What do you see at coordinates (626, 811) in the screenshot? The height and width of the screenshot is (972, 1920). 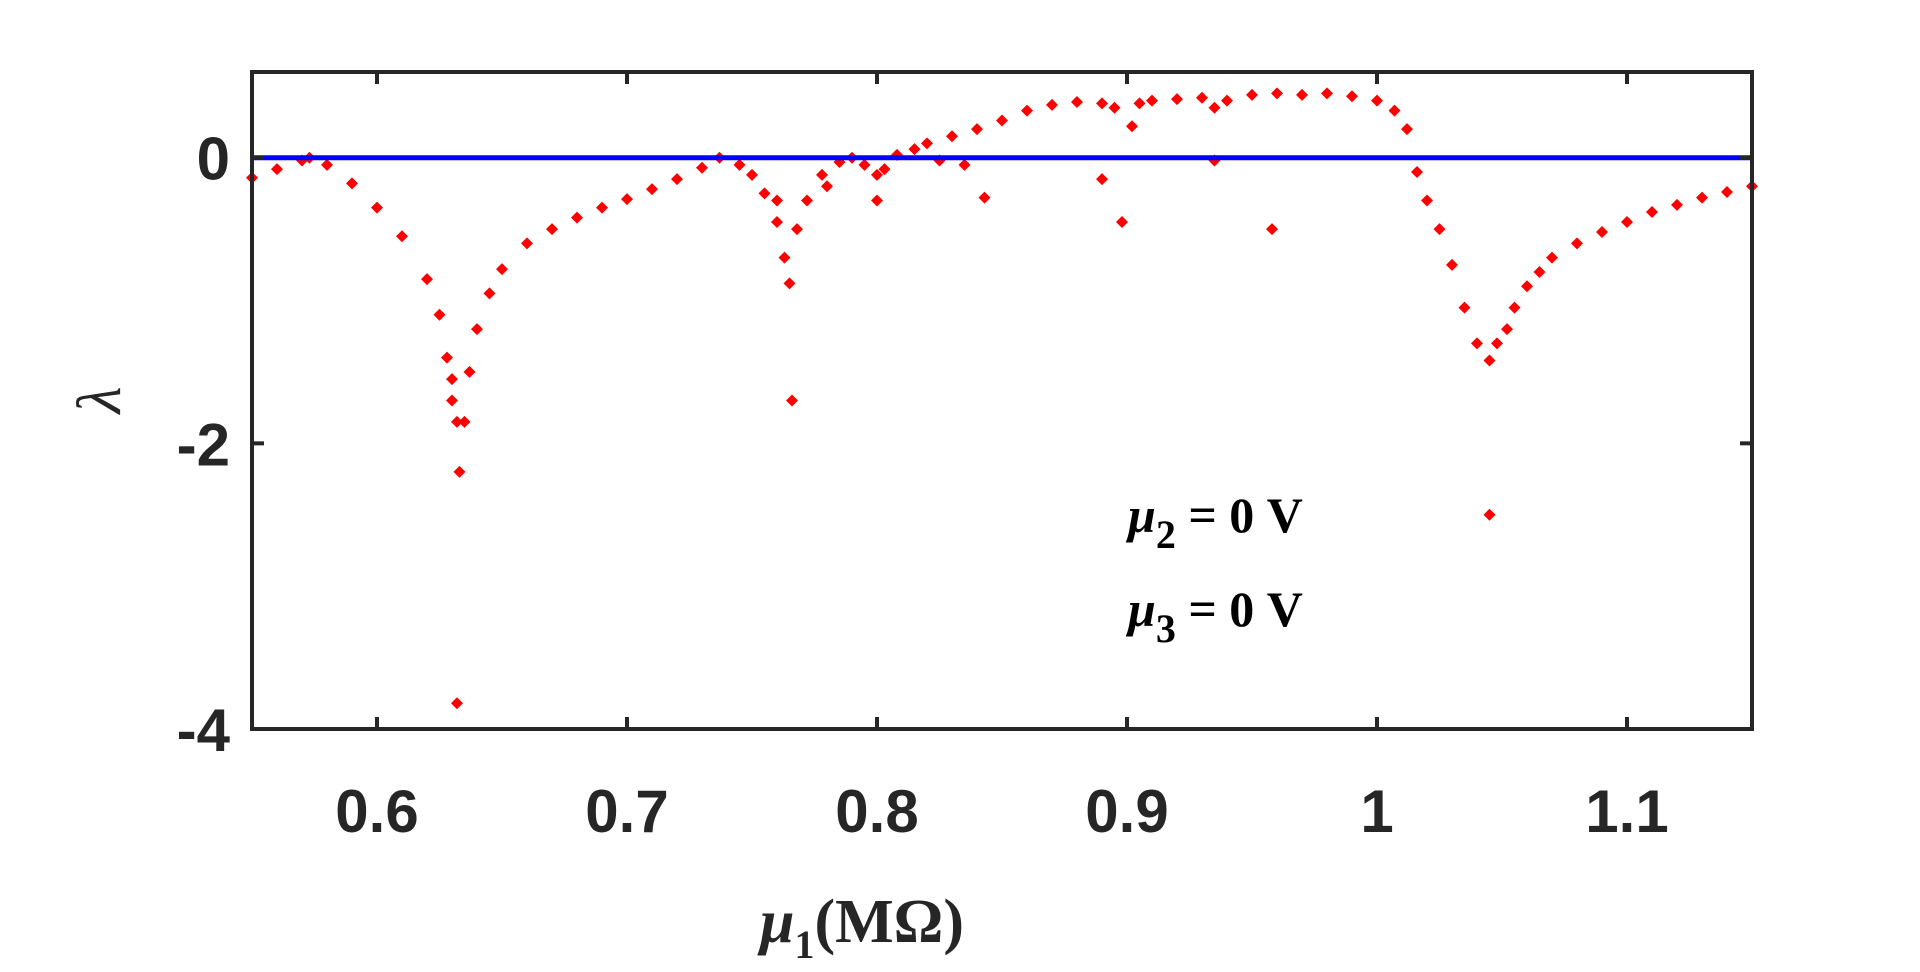 I see `x-tick-label: 0.7` at bounding box center [626, 811].